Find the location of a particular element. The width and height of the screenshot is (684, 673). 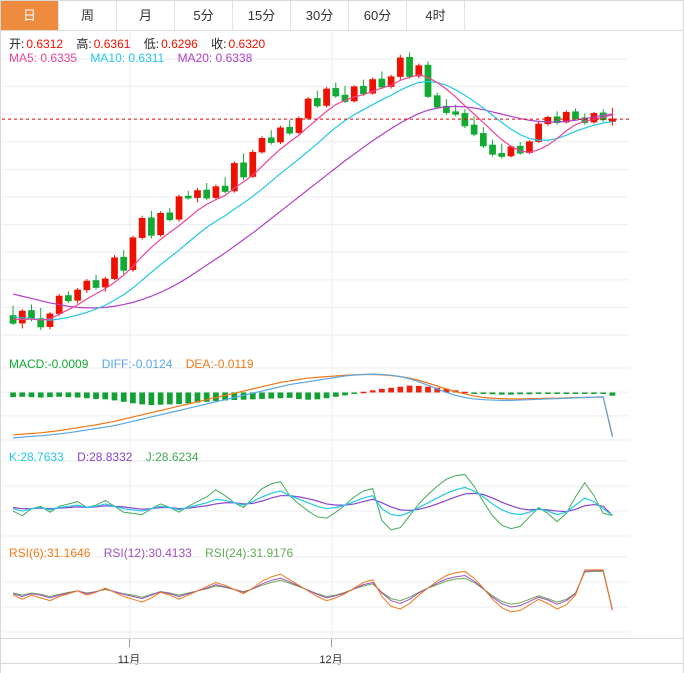

date-axis-separator is located at coordinates (342, 663).